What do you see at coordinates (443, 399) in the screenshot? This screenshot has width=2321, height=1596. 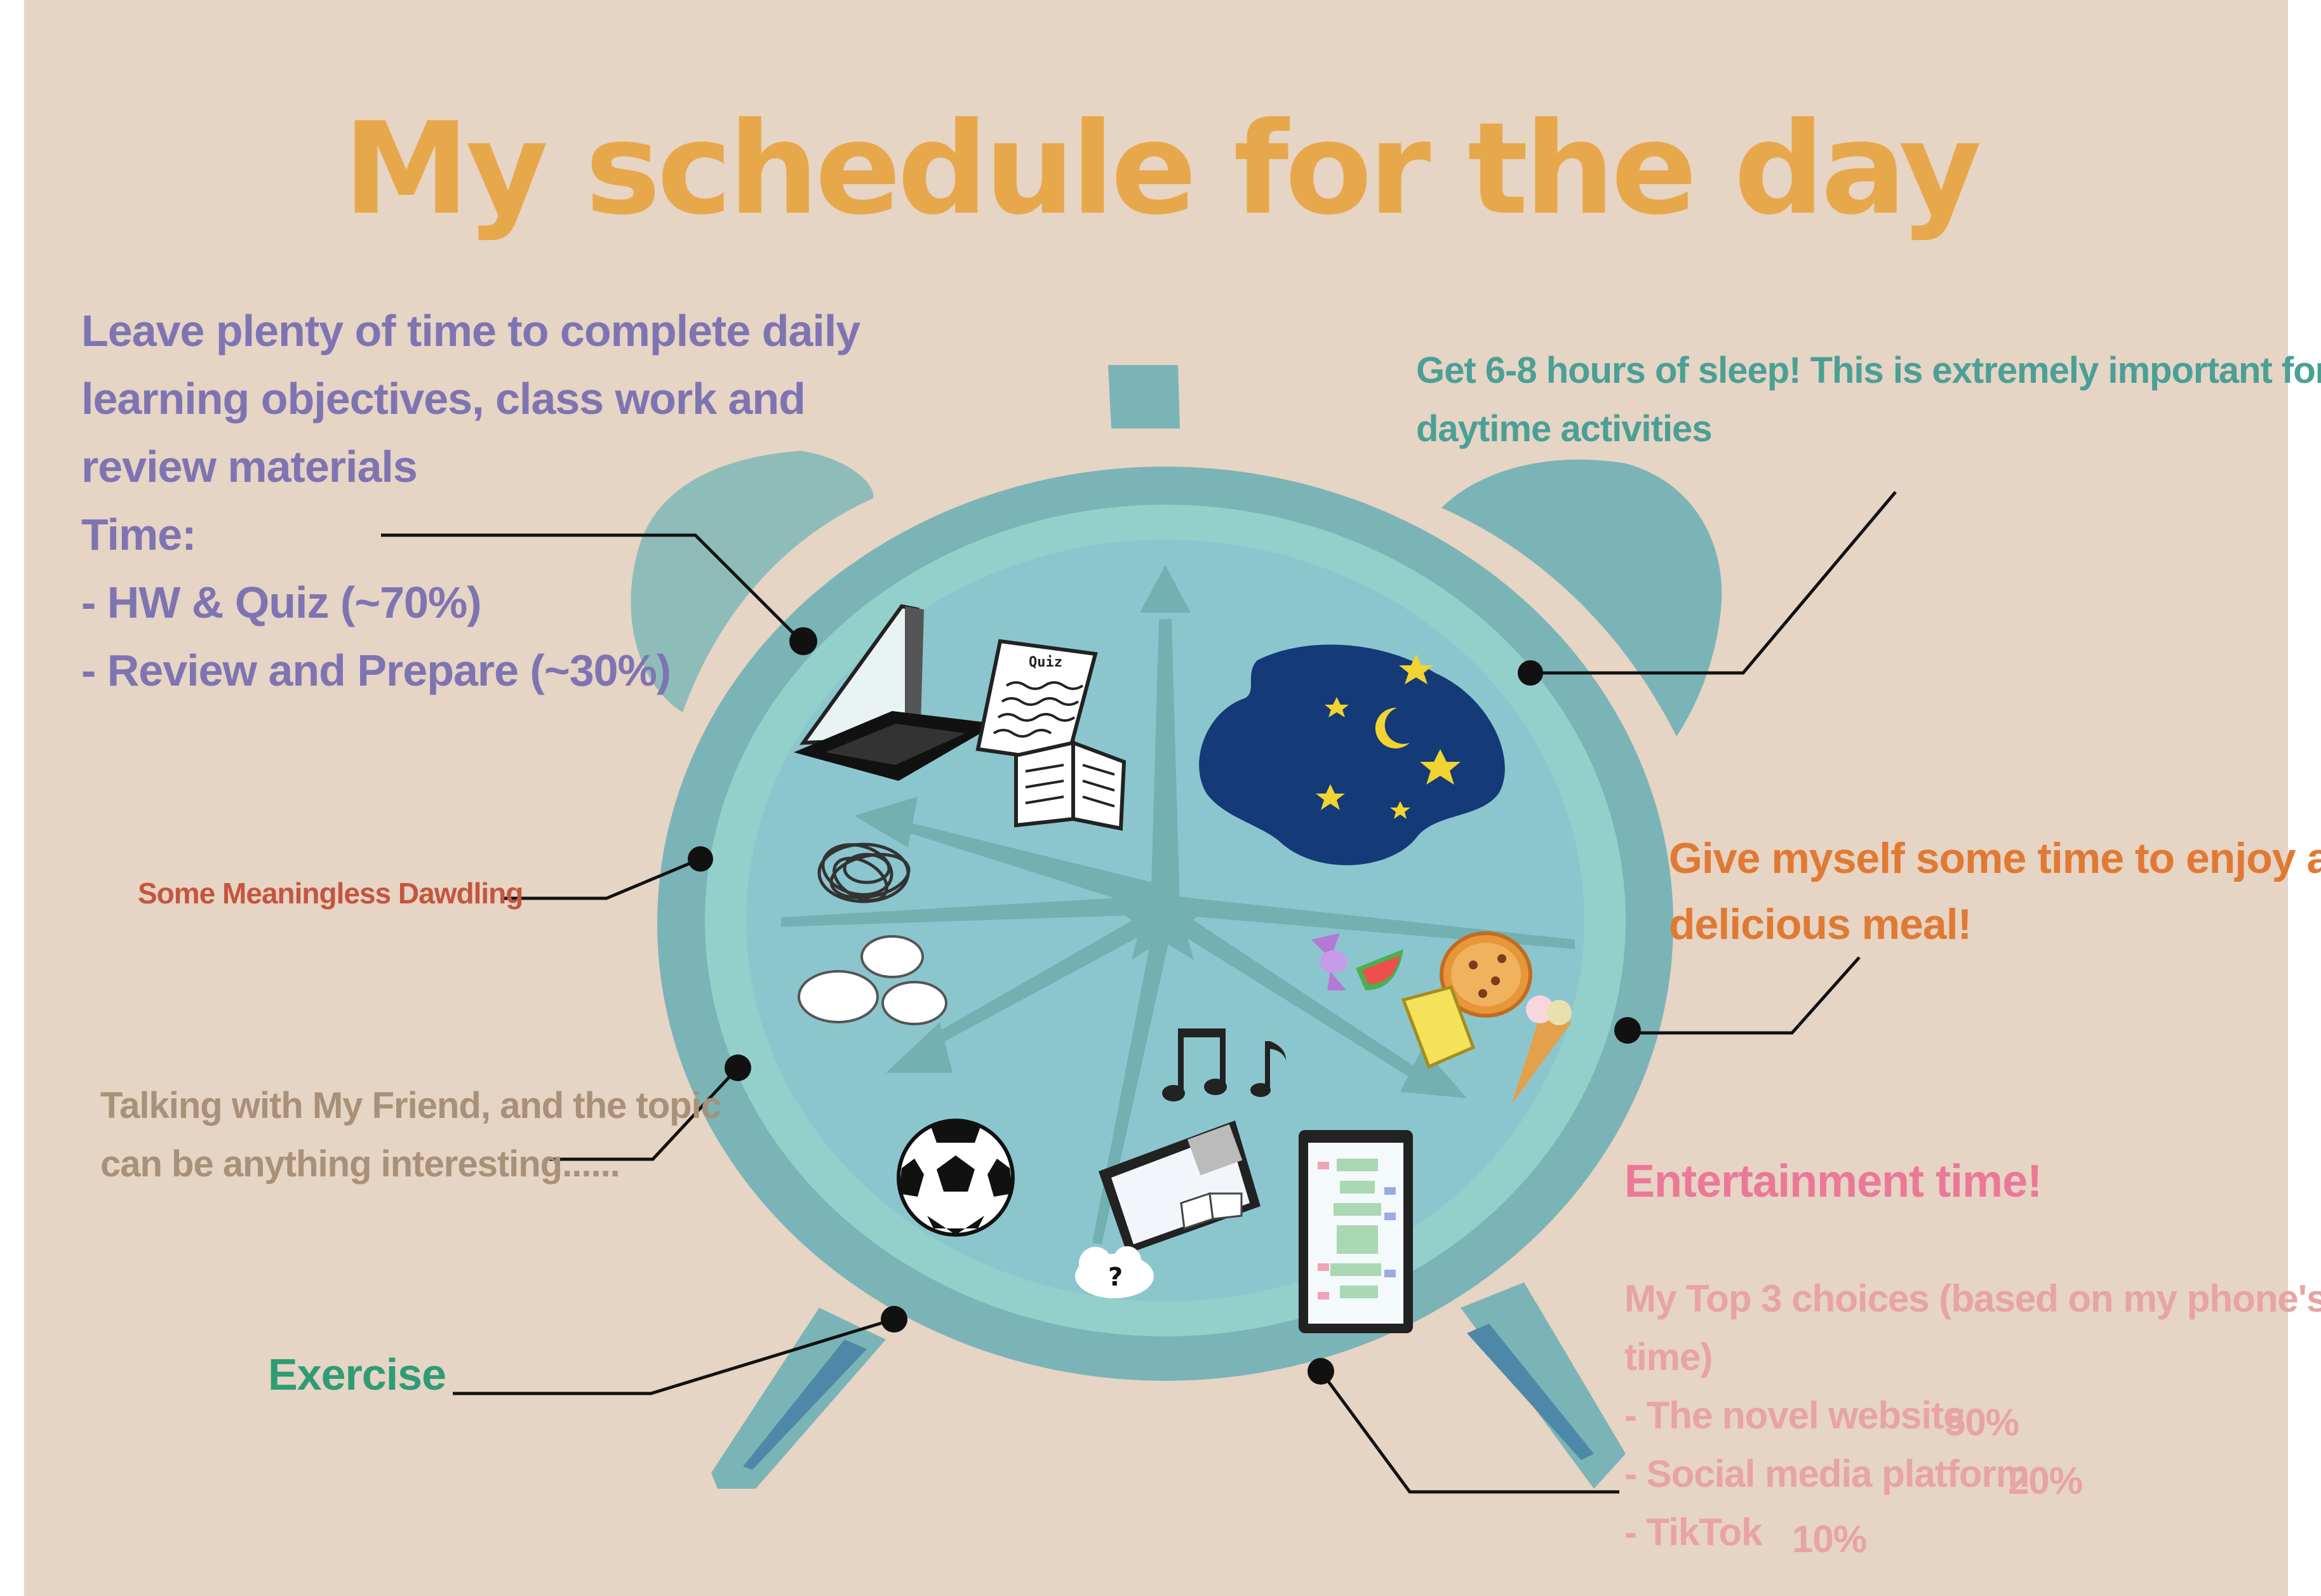 I see `study-line-2: learning objectives, class work and` at bounding box center [443, 399].